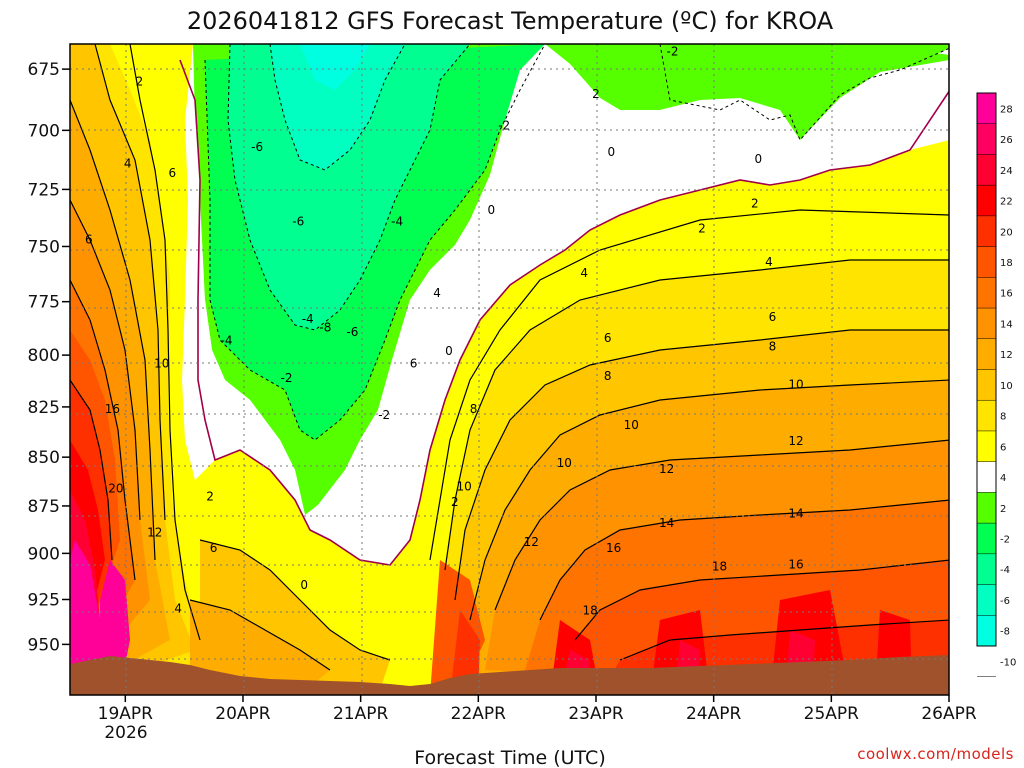 The height and width of the screenshot is (768, 1024). Describe the element at coordinates (115, 489) in the screenshot. I see `contour-value-label: 20` at that location.